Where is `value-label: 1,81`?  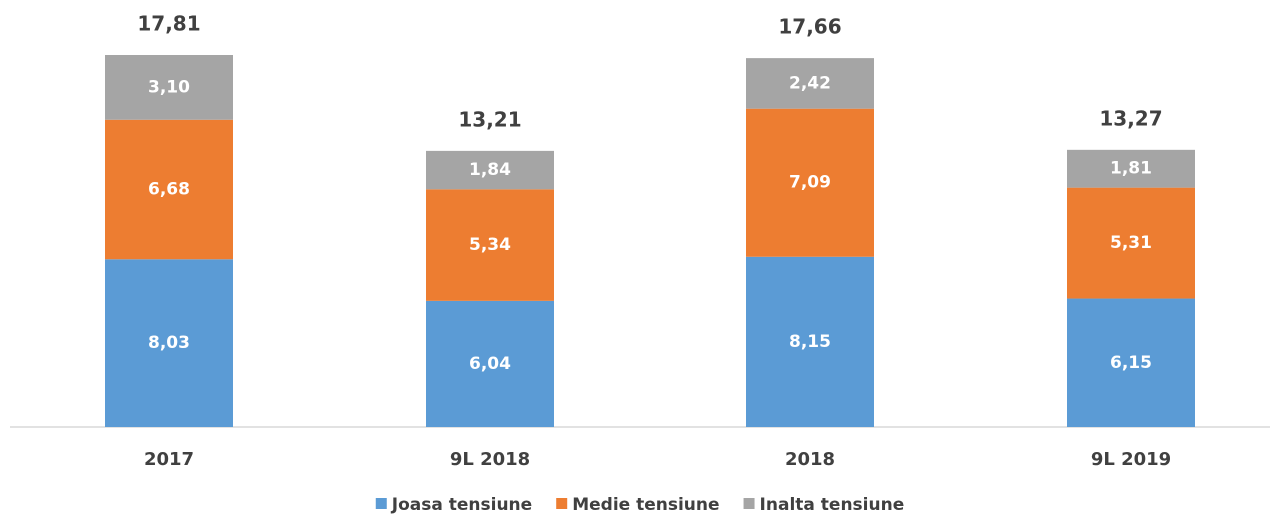 value-label: 1,81 is located at coordinates (1131, 169).